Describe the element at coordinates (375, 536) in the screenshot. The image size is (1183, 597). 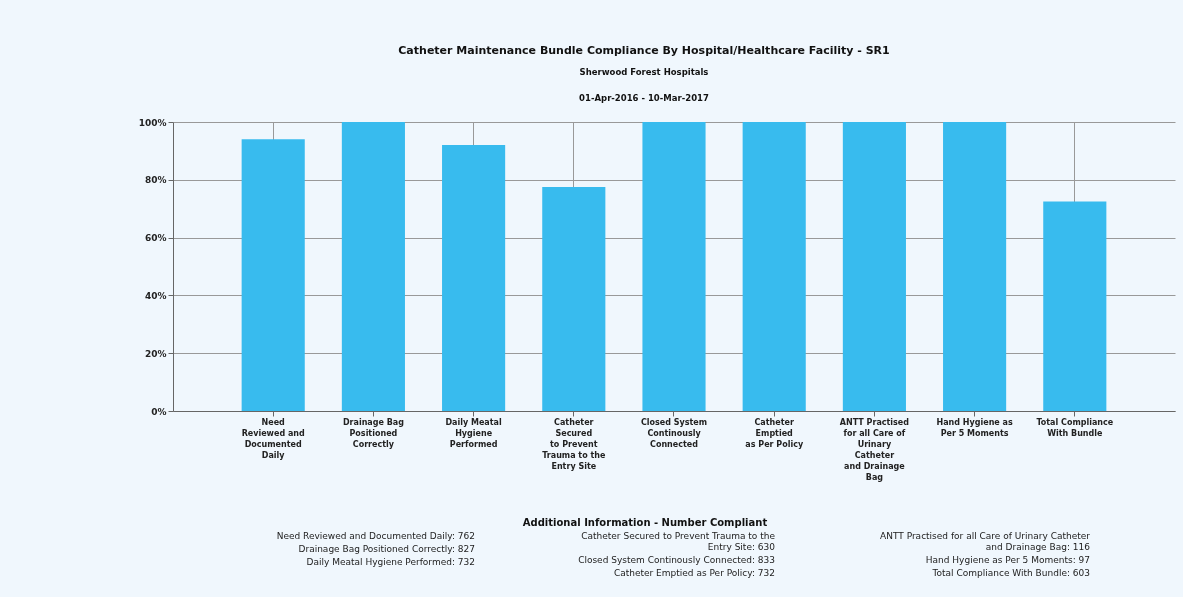
I see `text: Need Reviewed and Documented Daily: 762` at that location.